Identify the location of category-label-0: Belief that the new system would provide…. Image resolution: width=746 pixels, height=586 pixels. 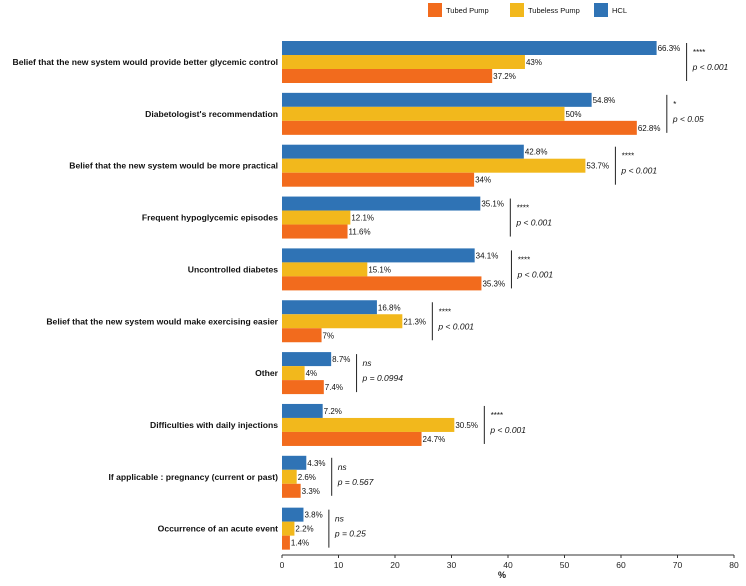
(145, 62).